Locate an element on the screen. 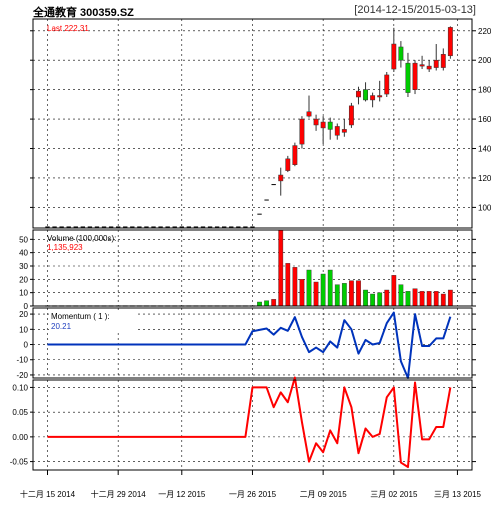  volume-ytick-label: 50 is located at coordinates (23, 239).